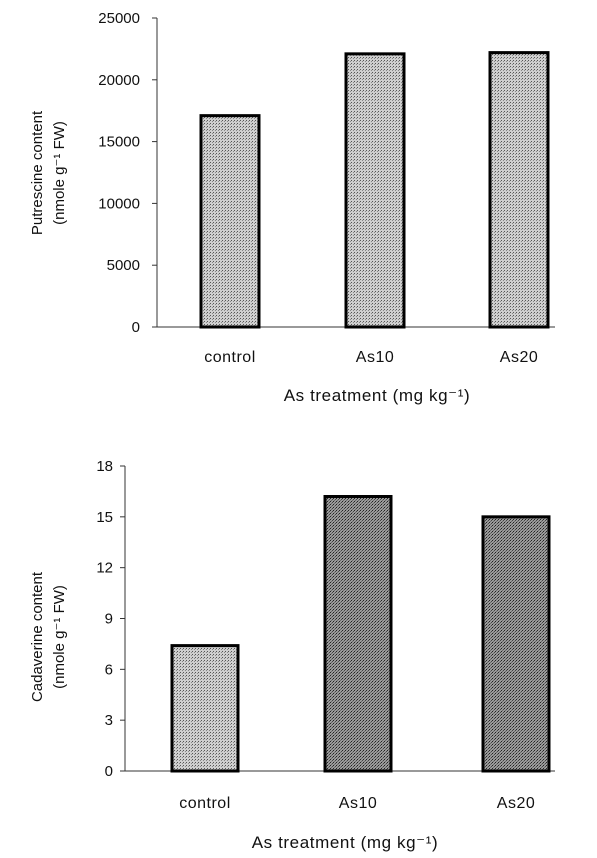 Image resolution: width=597 pixels, height=858 pixels. I want to click on y-axis-label-line1: Cadaverine content, so click(37, 636).